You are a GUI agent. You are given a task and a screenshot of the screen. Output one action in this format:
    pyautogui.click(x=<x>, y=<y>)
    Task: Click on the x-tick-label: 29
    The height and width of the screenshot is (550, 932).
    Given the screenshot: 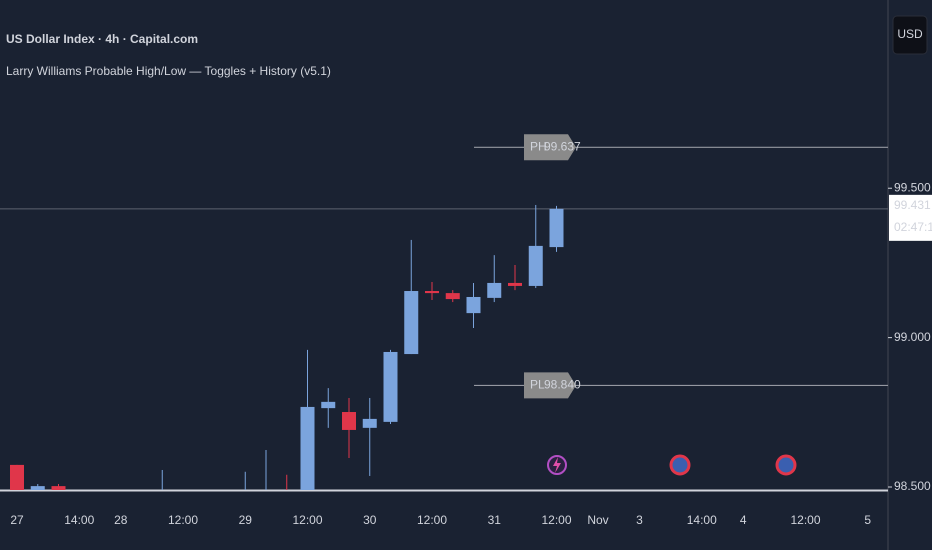 What is the action you would take?
    pyautogui.click(x=246, y=520)
    